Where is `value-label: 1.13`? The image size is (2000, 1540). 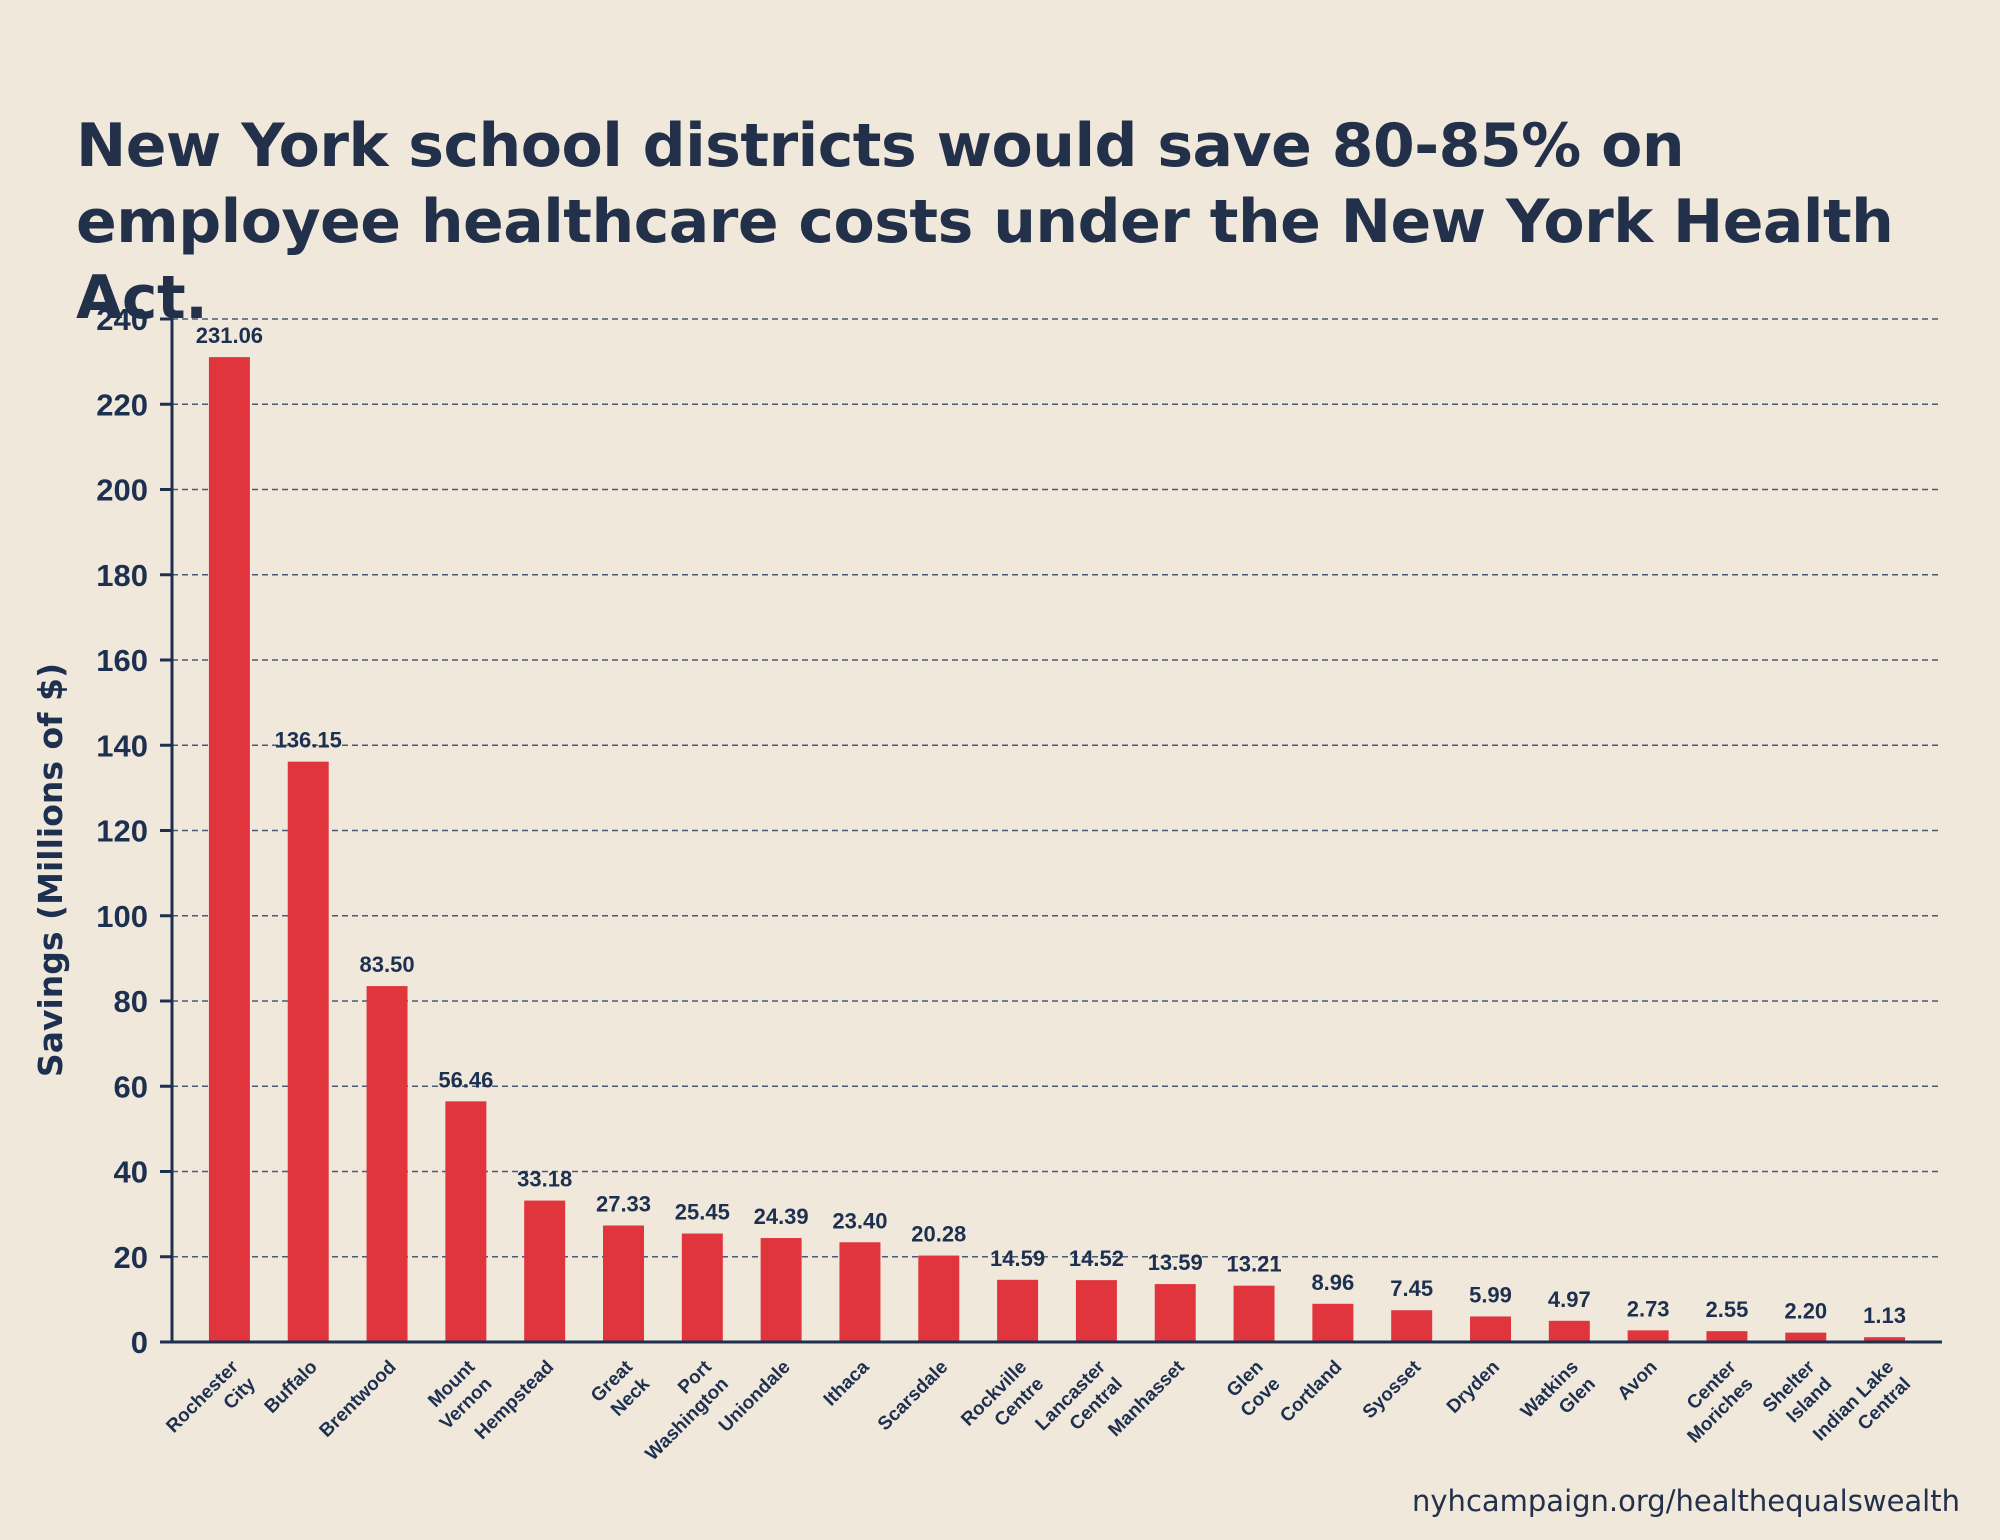
value-label: 1.13 is located at coordinates (1884, 1315).